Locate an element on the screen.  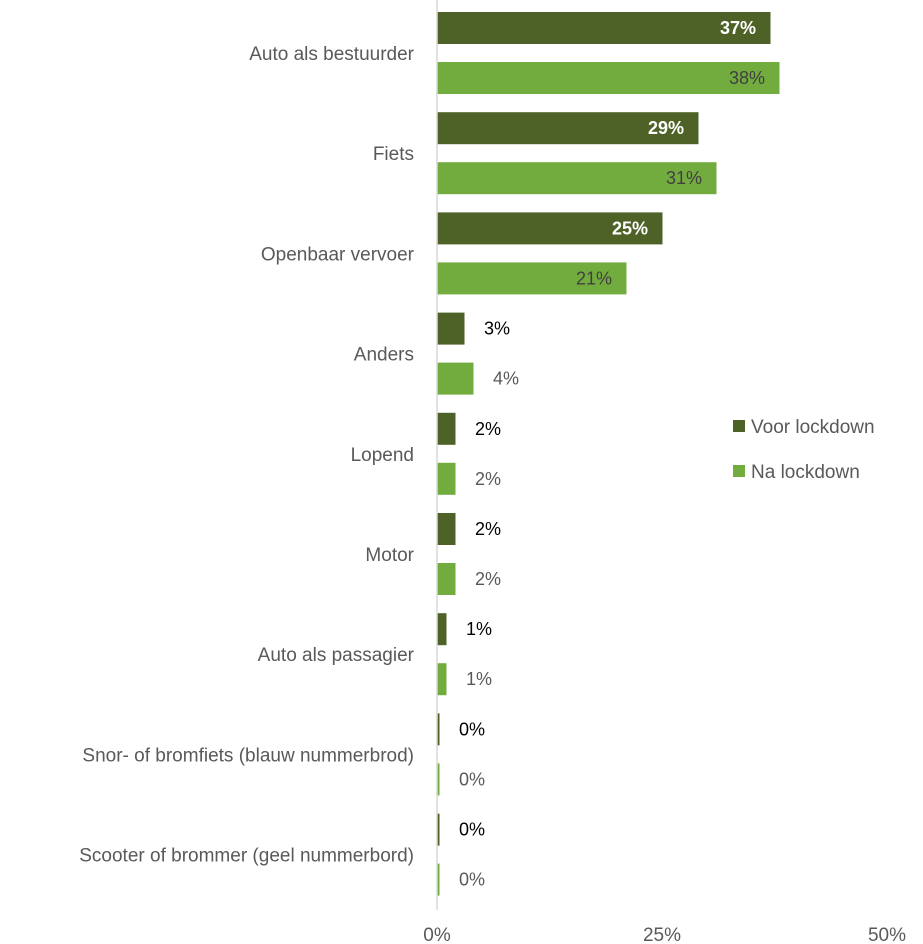
bar-na-lockdown-motor is located at coordinates (446, 579).